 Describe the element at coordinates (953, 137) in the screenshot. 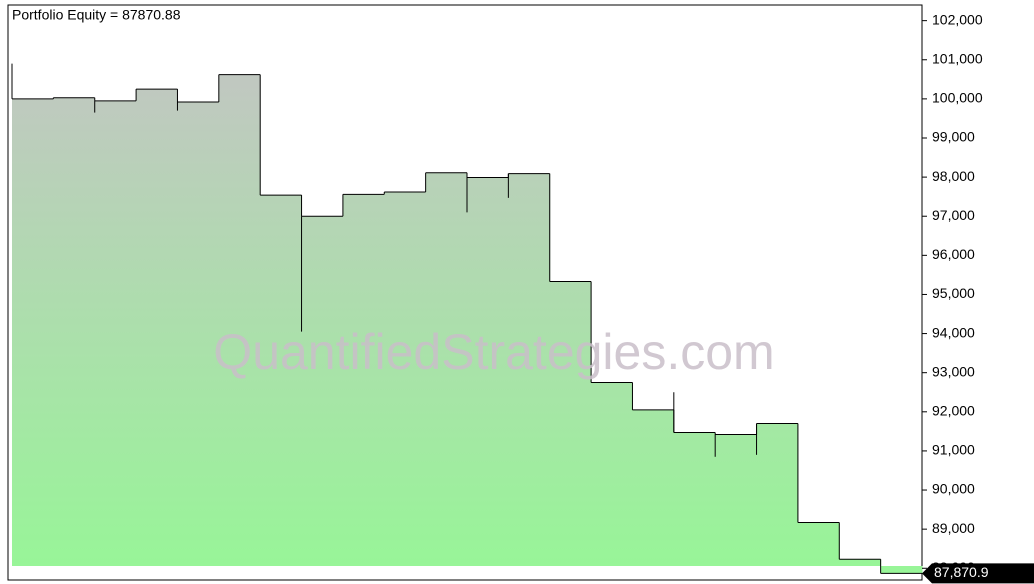

I see `y-tick-label: 99,000` at that location.